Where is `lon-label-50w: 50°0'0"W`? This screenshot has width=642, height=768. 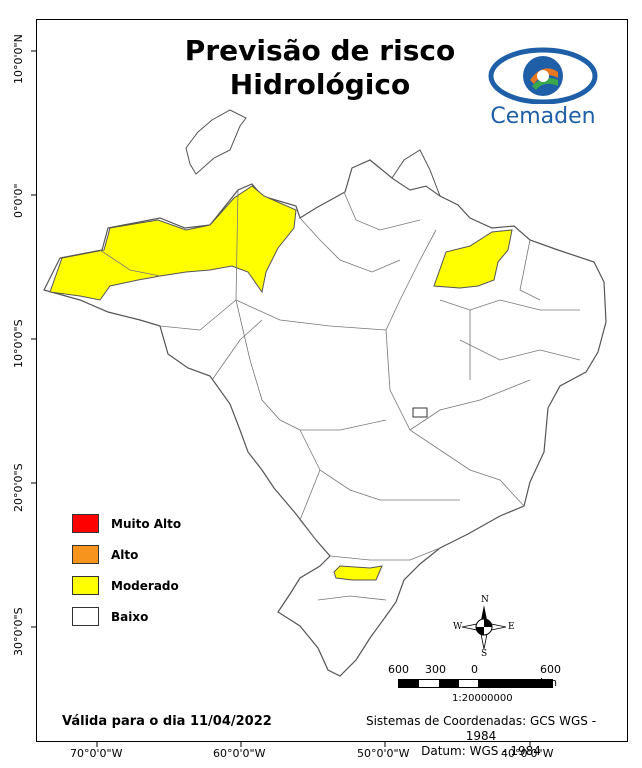 lon-label-50w: 50°0'0"W is located at coordinates (383, 753).